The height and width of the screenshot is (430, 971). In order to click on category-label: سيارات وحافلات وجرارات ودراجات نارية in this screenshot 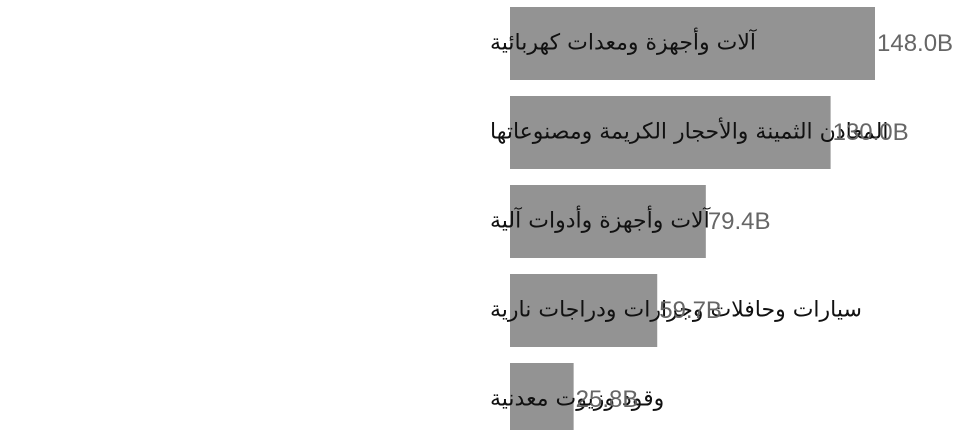, I will do `click(676, 310)`.